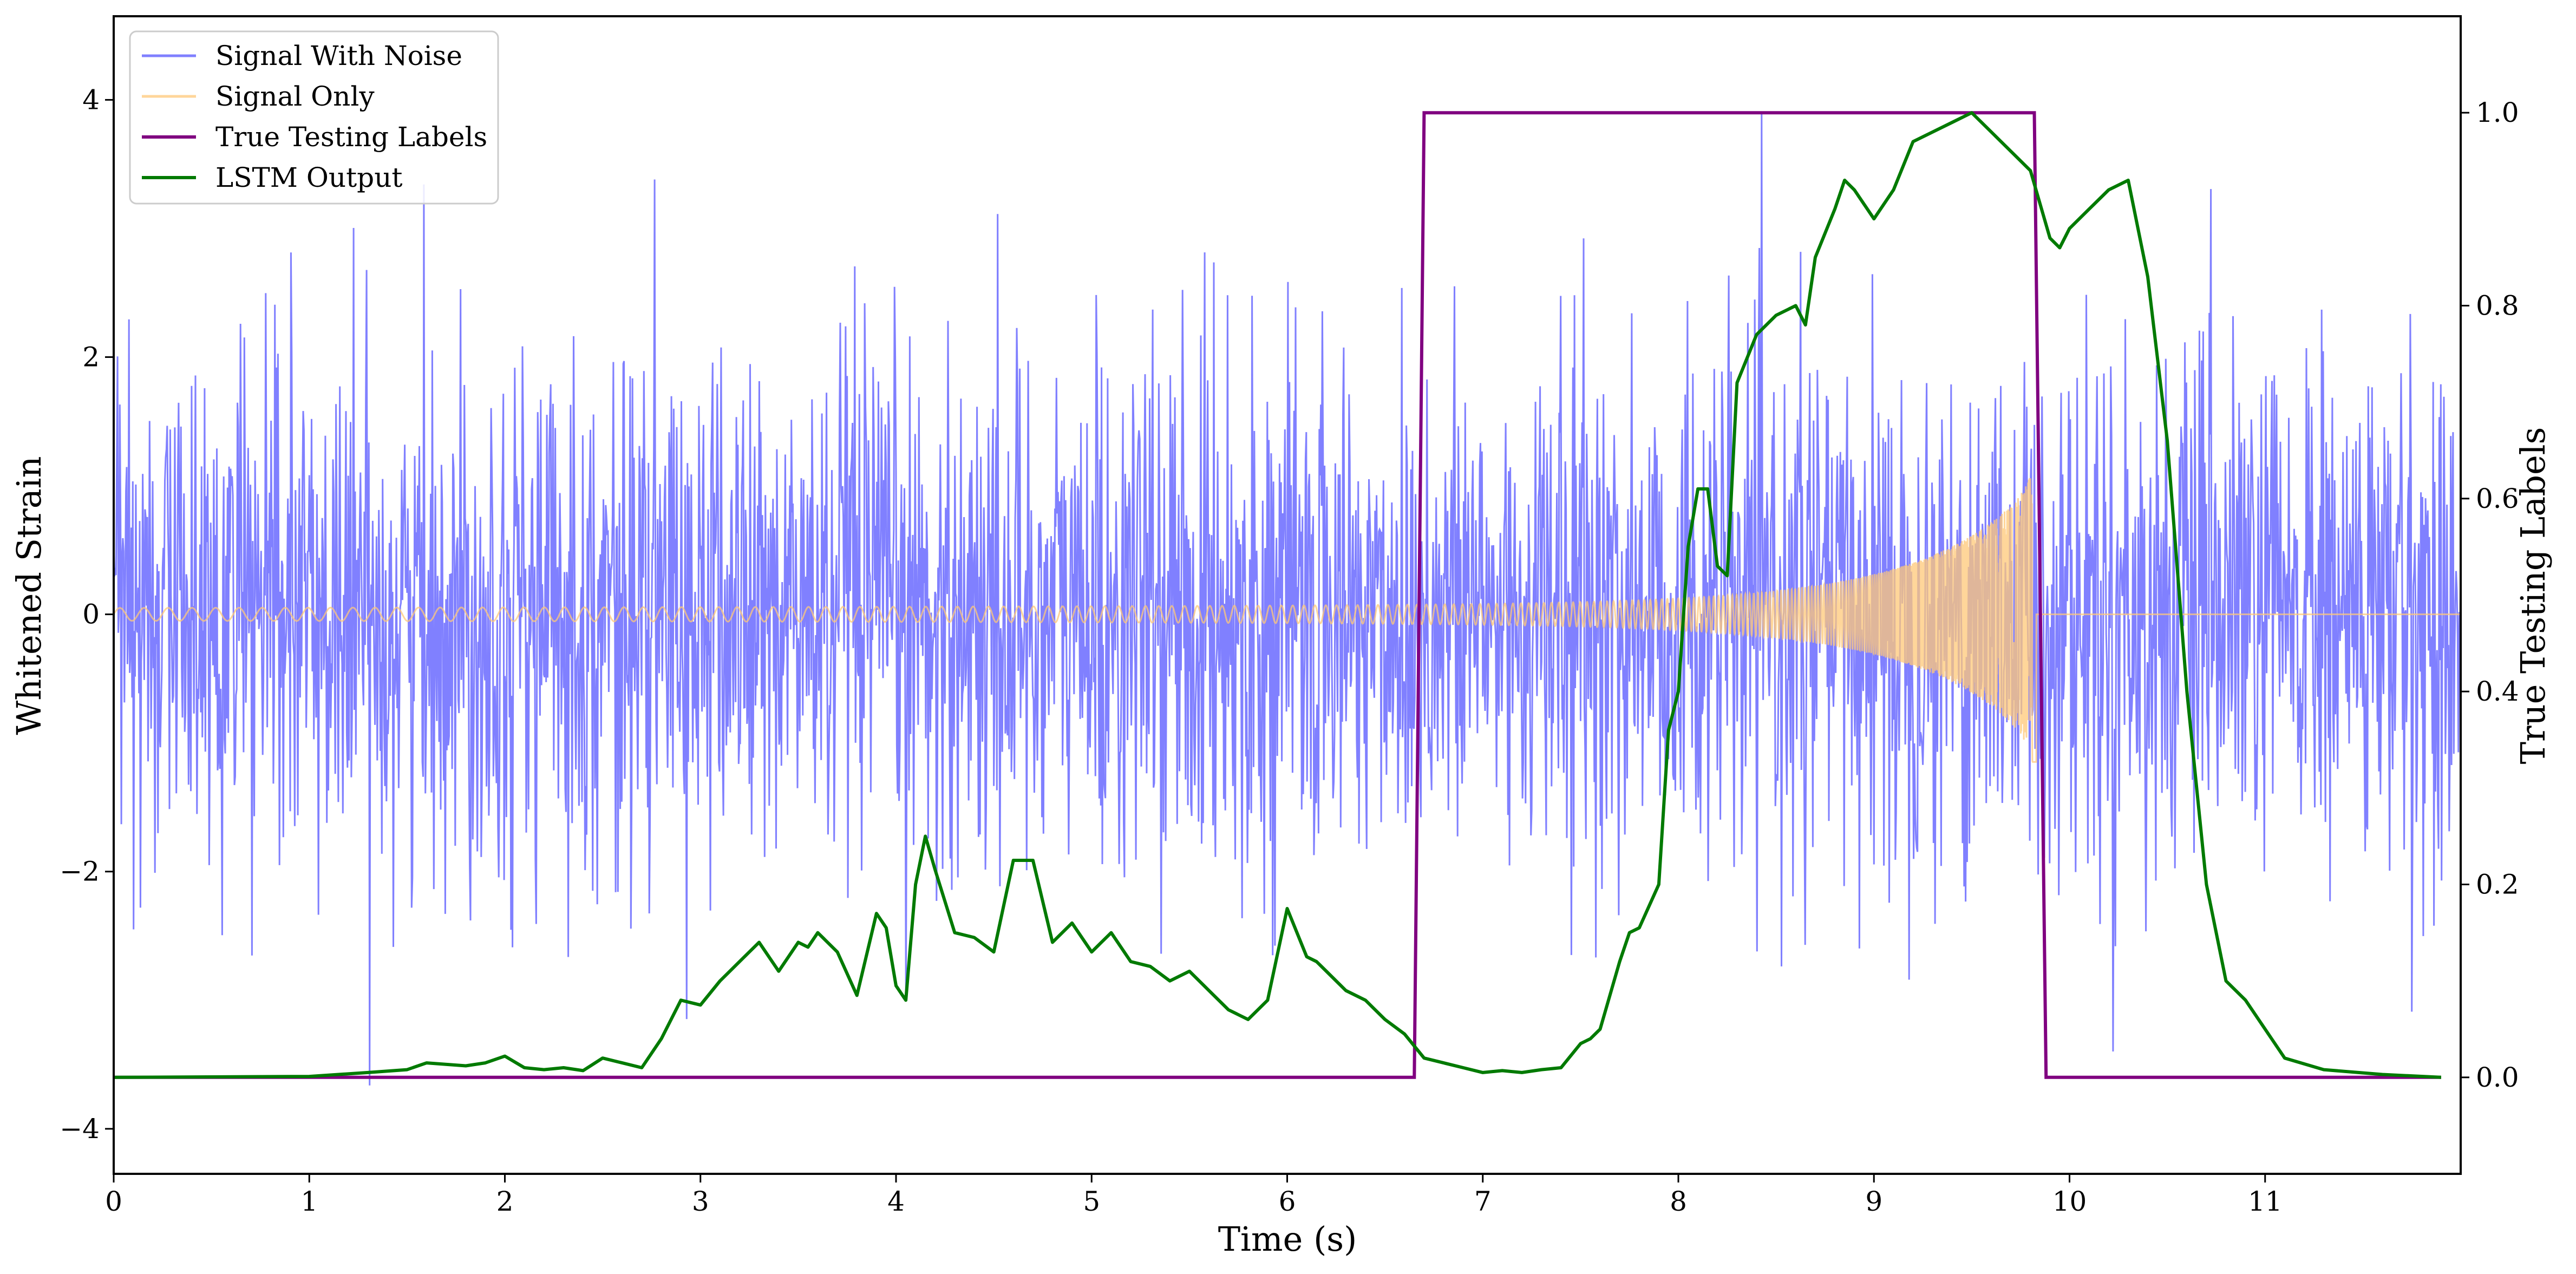 The height and width of the screenshot is (1274, 2576). Describe the element at coordinates (29, 595) in the screenshot. I see `y-axis-label: Whitened Strain` at that location.